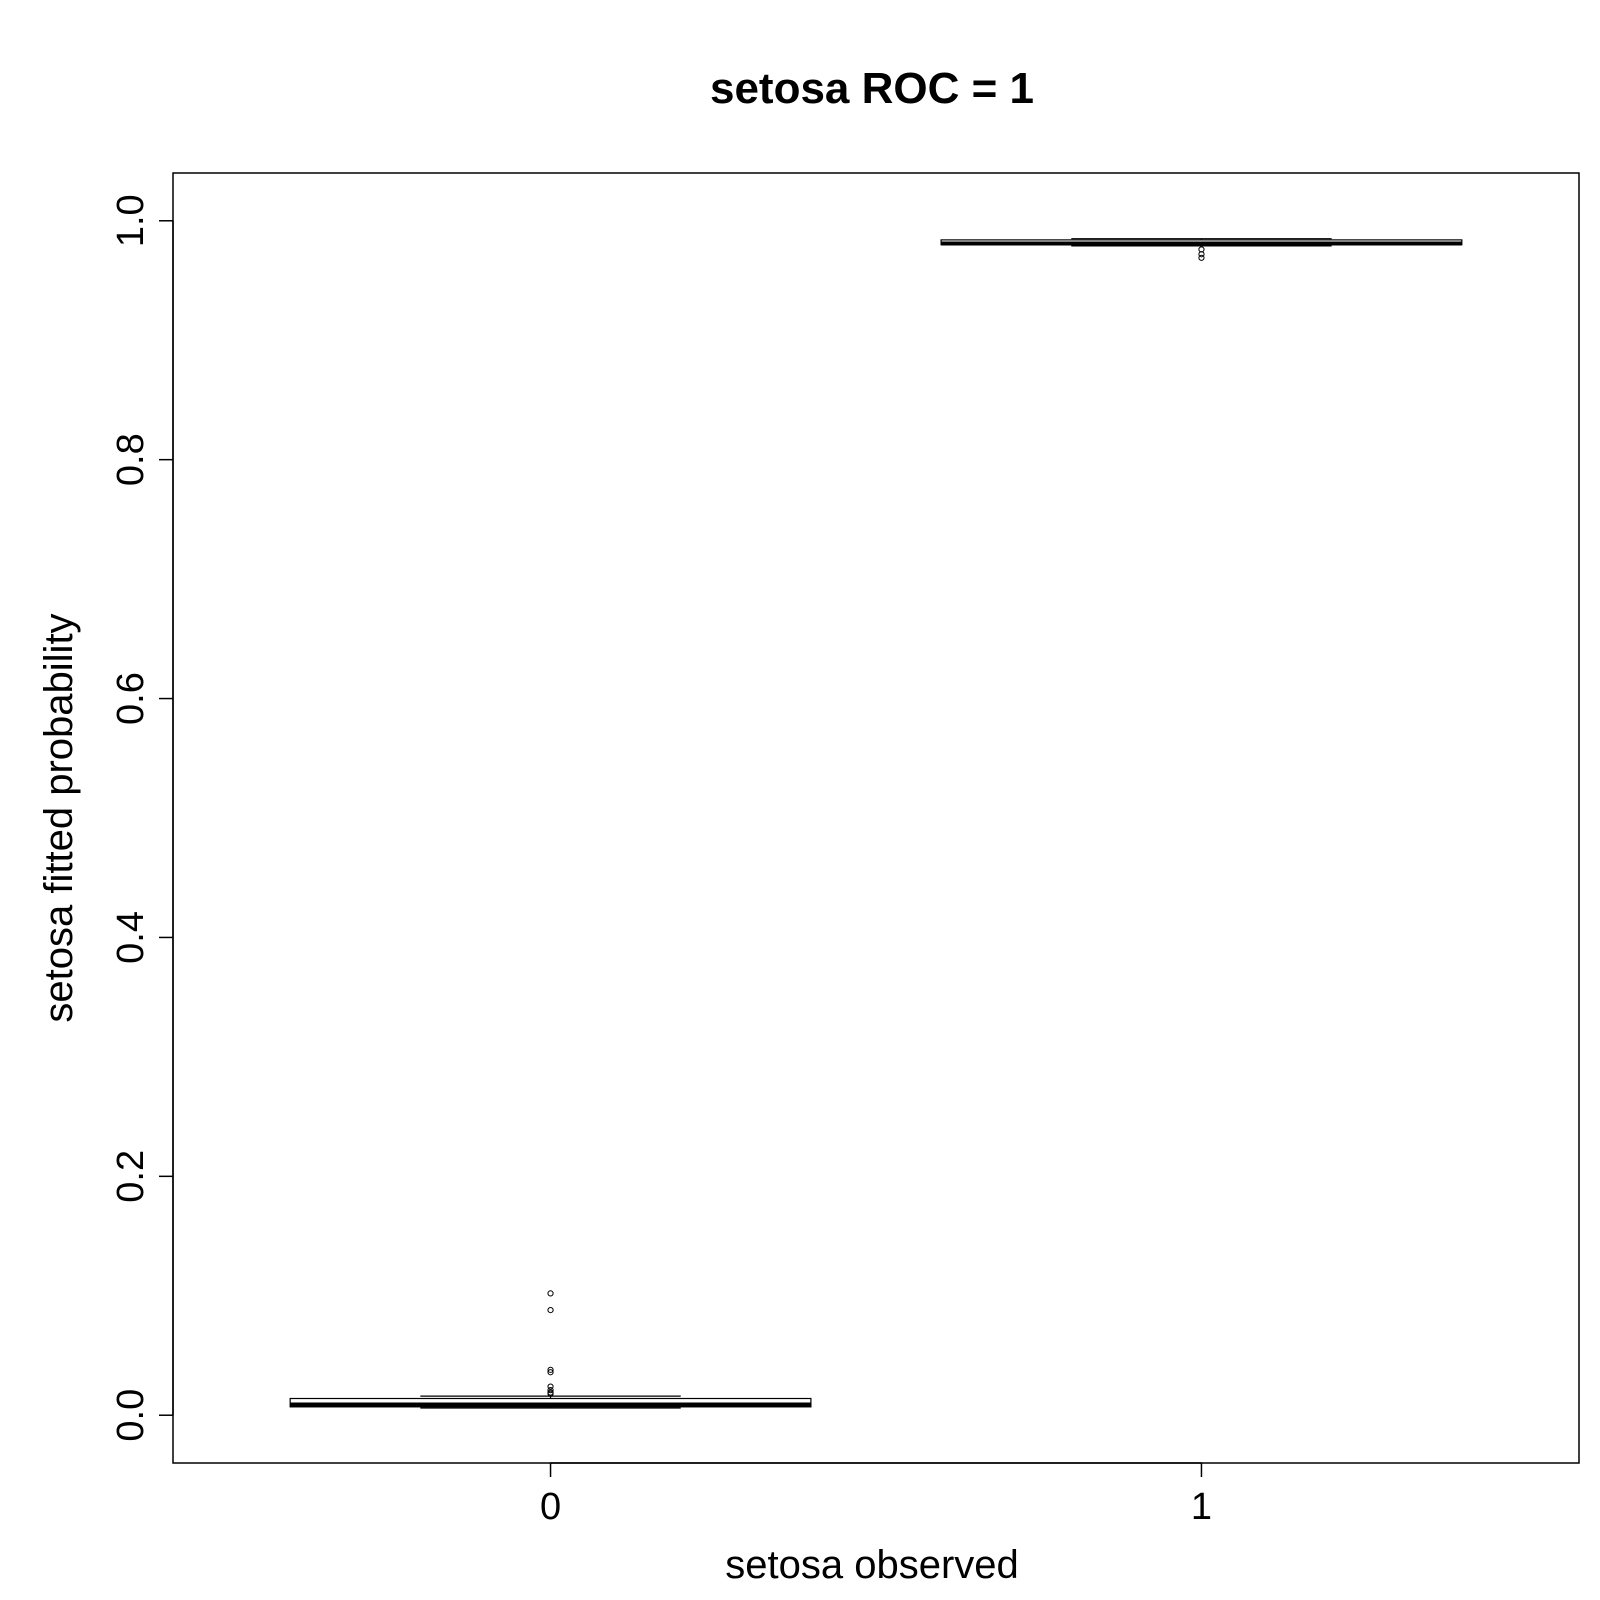 The height and width of the screenshot is (1600, 1600). I want to click on y-tick-label: 0.0, so click(131, 1415).